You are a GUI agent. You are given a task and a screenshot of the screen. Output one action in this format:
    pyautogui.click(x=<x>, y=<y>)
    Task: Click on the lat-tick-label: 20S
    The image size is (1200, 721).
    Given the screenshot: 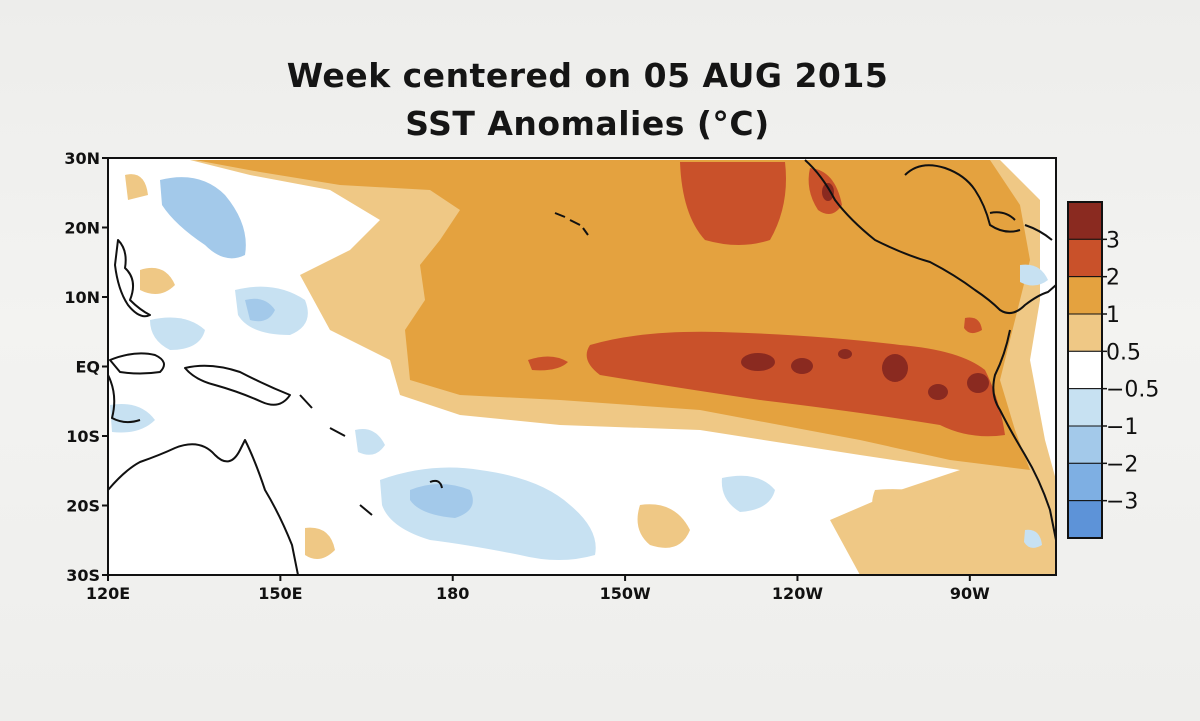 What is the action you would take?
    pyautogui.click(x=83, y=506)
    